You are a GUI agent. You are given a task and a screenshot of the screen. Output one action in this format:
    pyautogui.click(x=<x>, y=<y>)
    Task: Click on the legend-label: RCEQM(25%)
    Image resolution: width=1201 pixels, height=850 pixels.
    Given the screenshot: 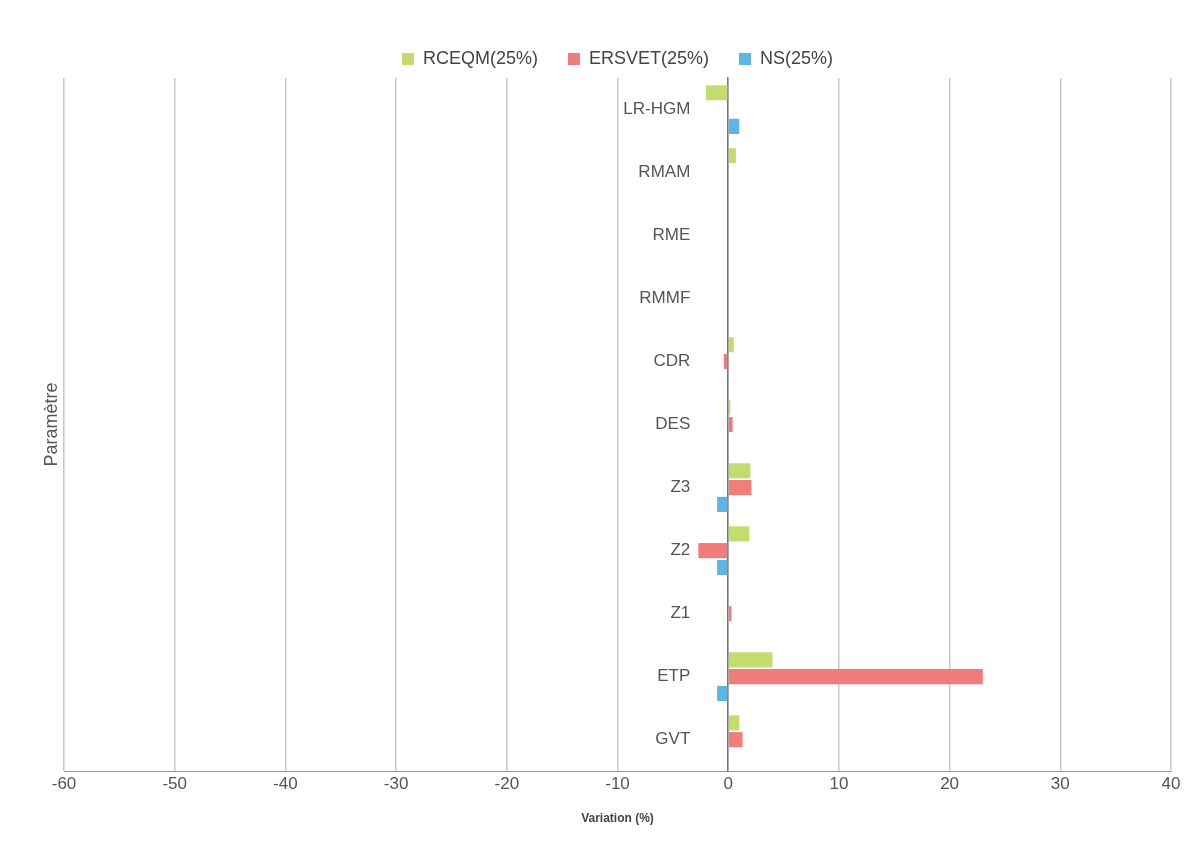 What is the action you would take?
    pyautogui.click(x=480, y=57)
    